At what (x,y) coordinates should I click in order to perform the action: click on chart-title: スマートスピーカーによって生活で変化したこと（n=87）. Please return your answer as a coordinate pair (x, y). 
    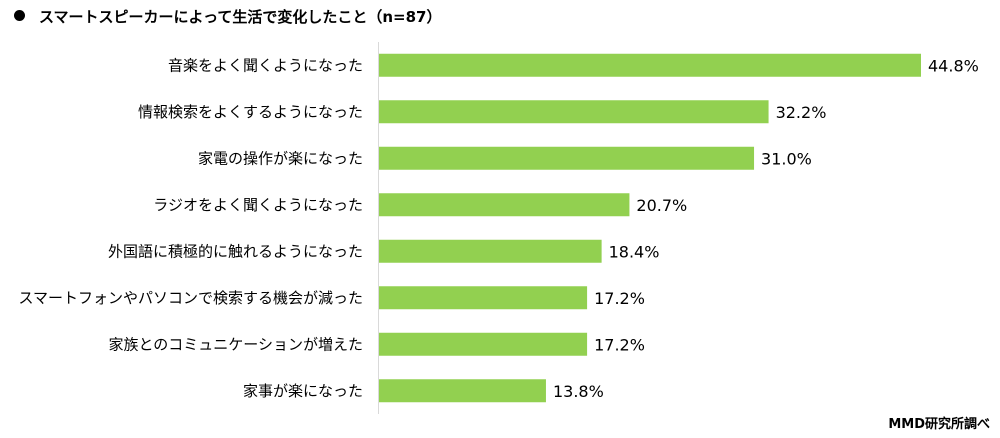
    Looking at the image, I should click on (227, 16).